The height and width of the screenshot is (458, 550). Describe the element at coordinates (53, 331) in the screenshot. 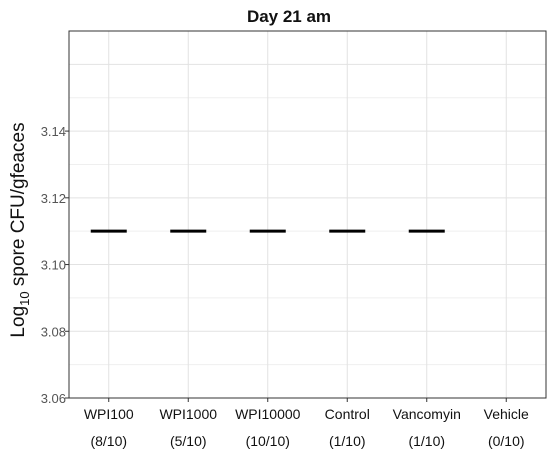

I see `y-tick-label: 3.08` at that location.